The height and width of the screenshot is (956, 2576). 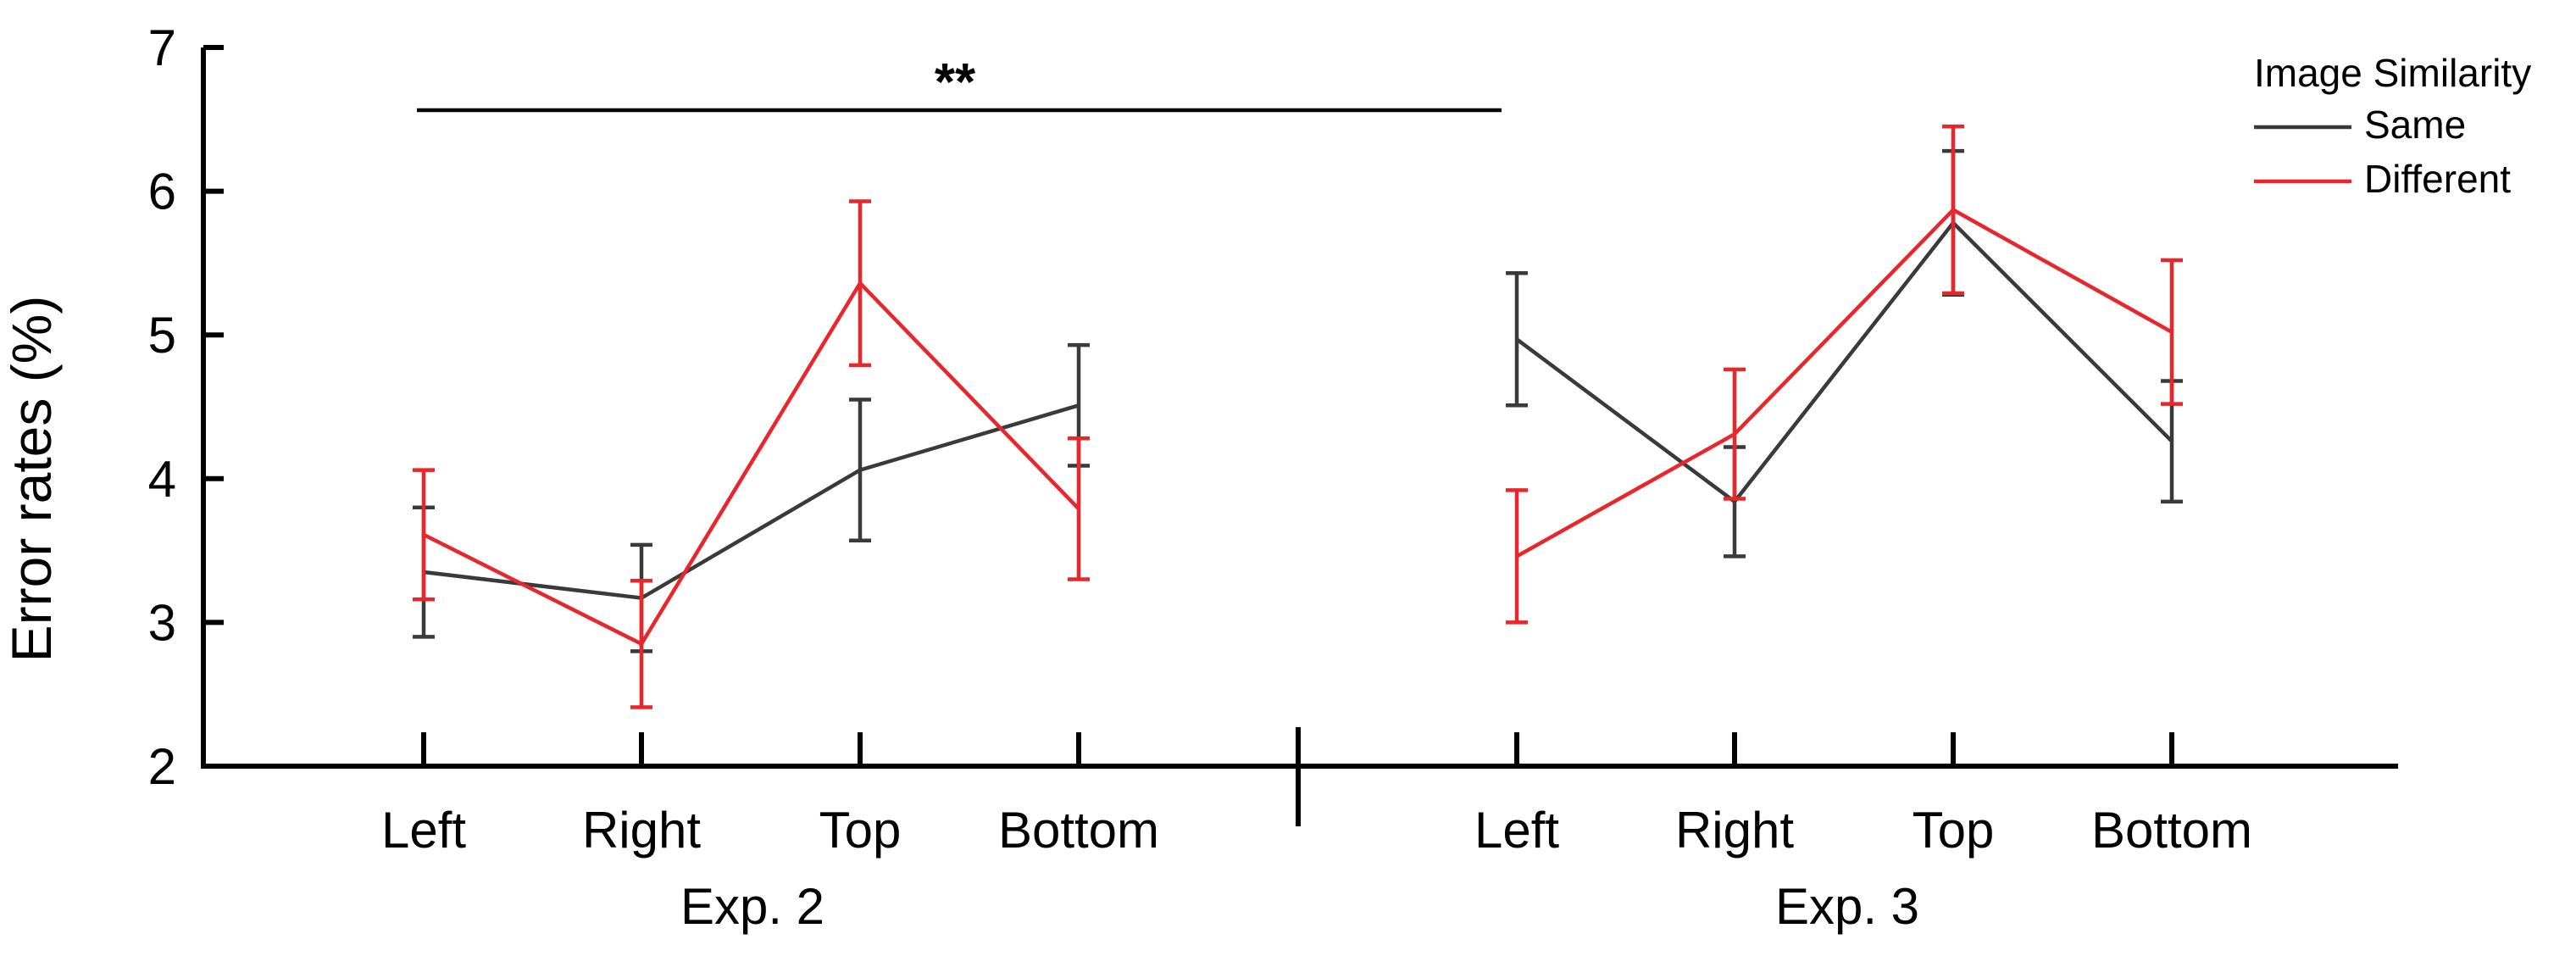 I want to click on y-tick-label: 5, so click(x=162, y=335).